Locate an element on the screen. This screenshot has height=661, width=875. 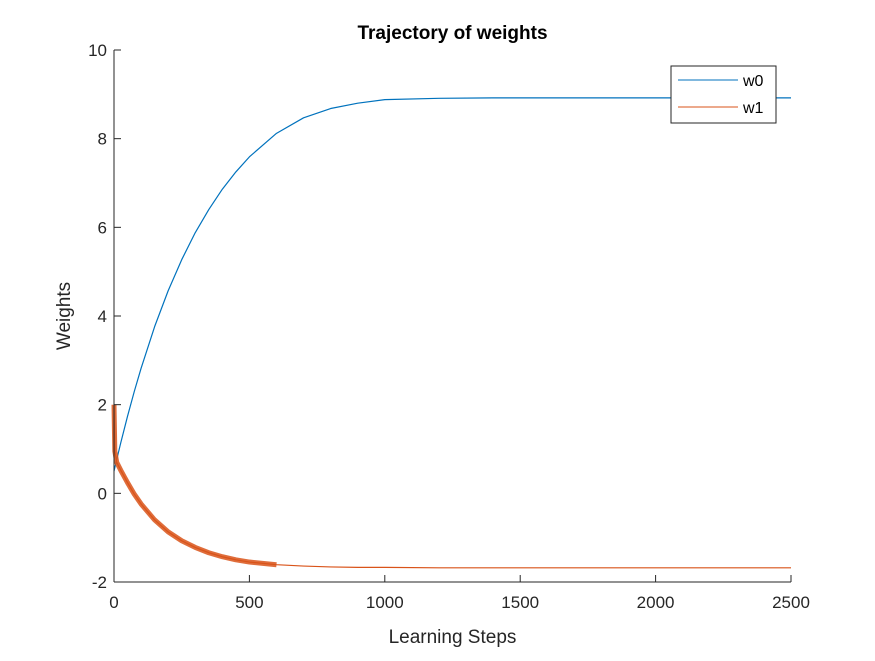
y-tick-label: -2 is located at coordinates (99, 582).